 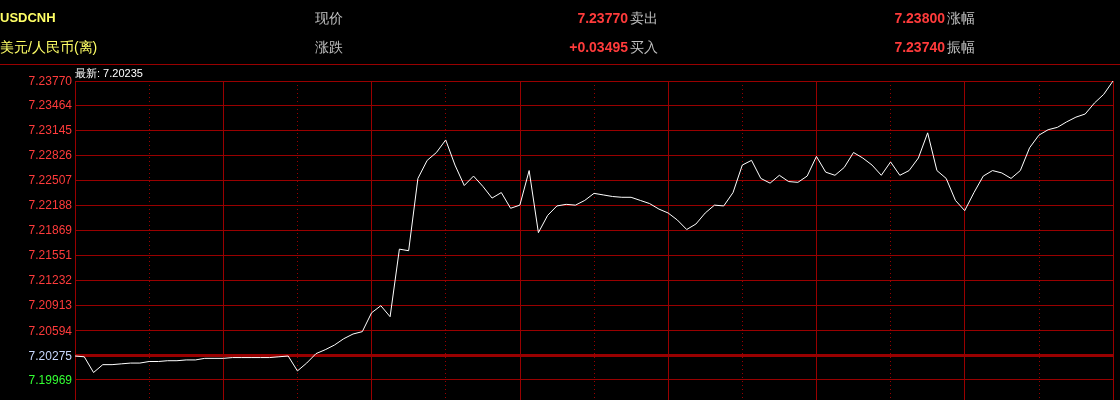 What do you see at coordinates (49, 47) in the screenshot?
I see `chart-subtitle: 美元/人民币(离)` at bounding box center [49, 47].